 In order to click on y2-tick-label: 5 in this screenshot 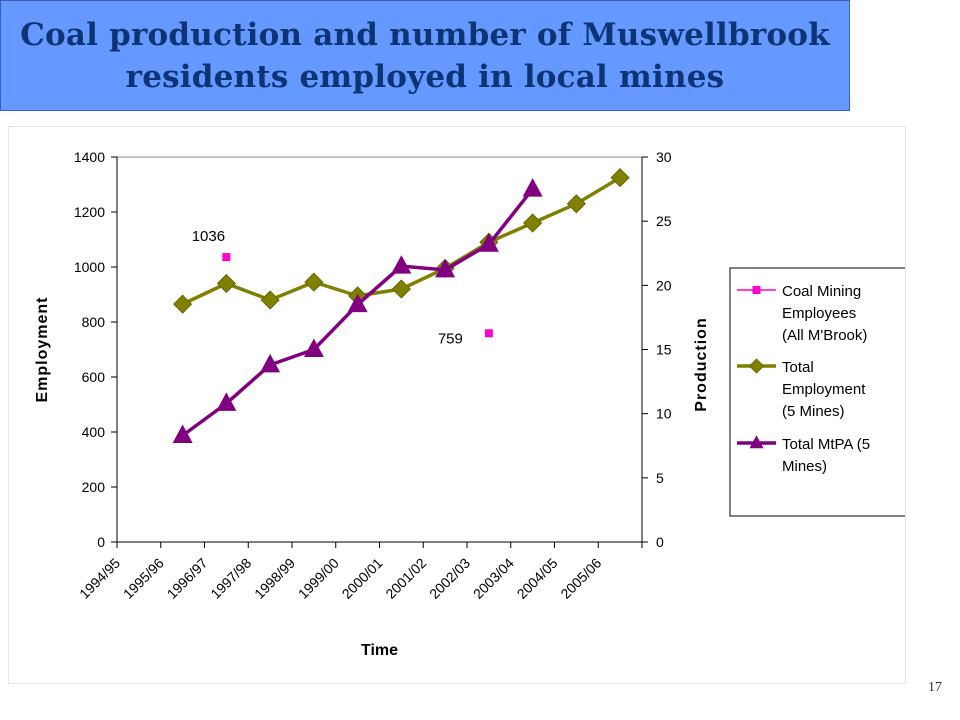, I will do `click(660, 478)`.